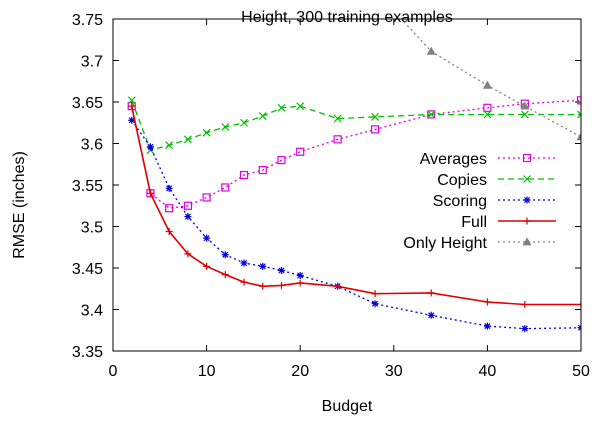 The image size is (597, 422). What do you see at coordinates (92, 145) in the screenshot?
I see `y-tick-label: 3.6` at bounding box center [92, 145].